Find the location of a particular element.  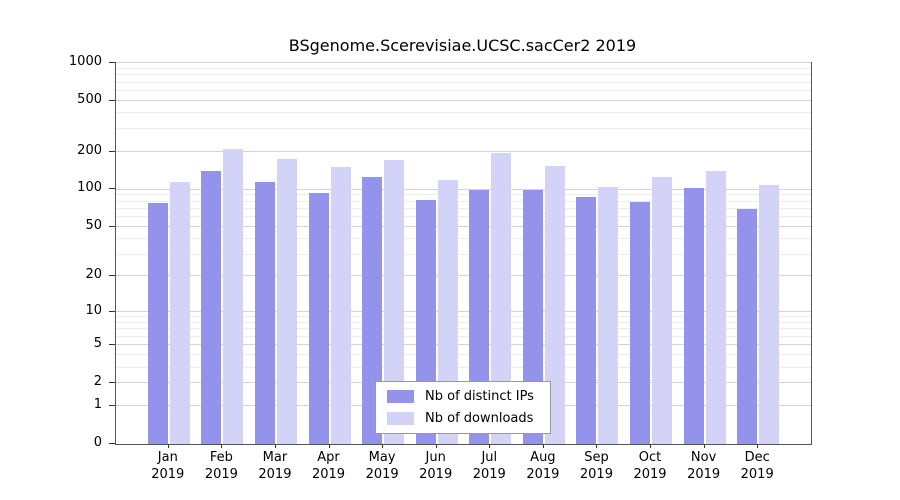

x-tick-label: Aug 2019 is located at coordinates (543, 466).